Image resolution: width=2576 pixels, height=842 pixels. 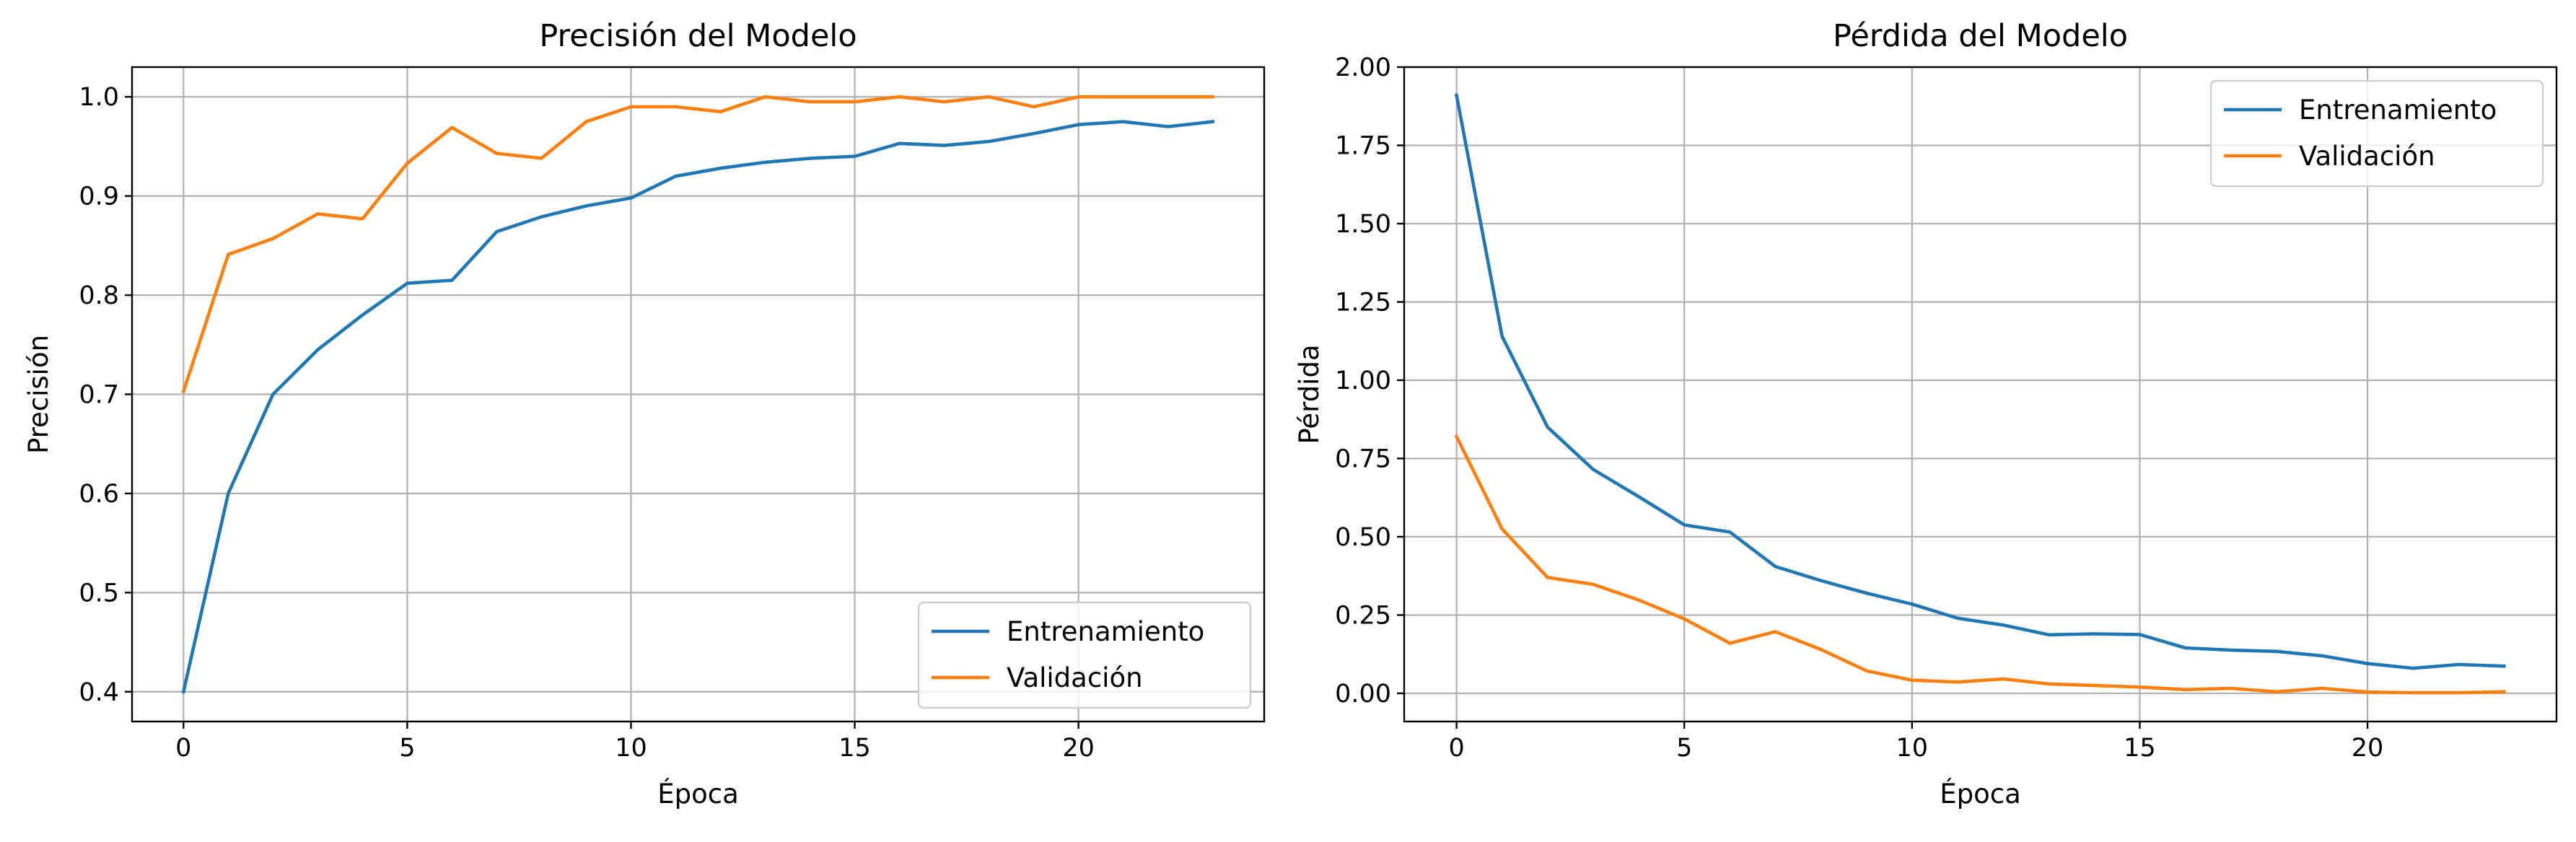 I want to click on loss-legend-box, so click(x=2376, y=133).